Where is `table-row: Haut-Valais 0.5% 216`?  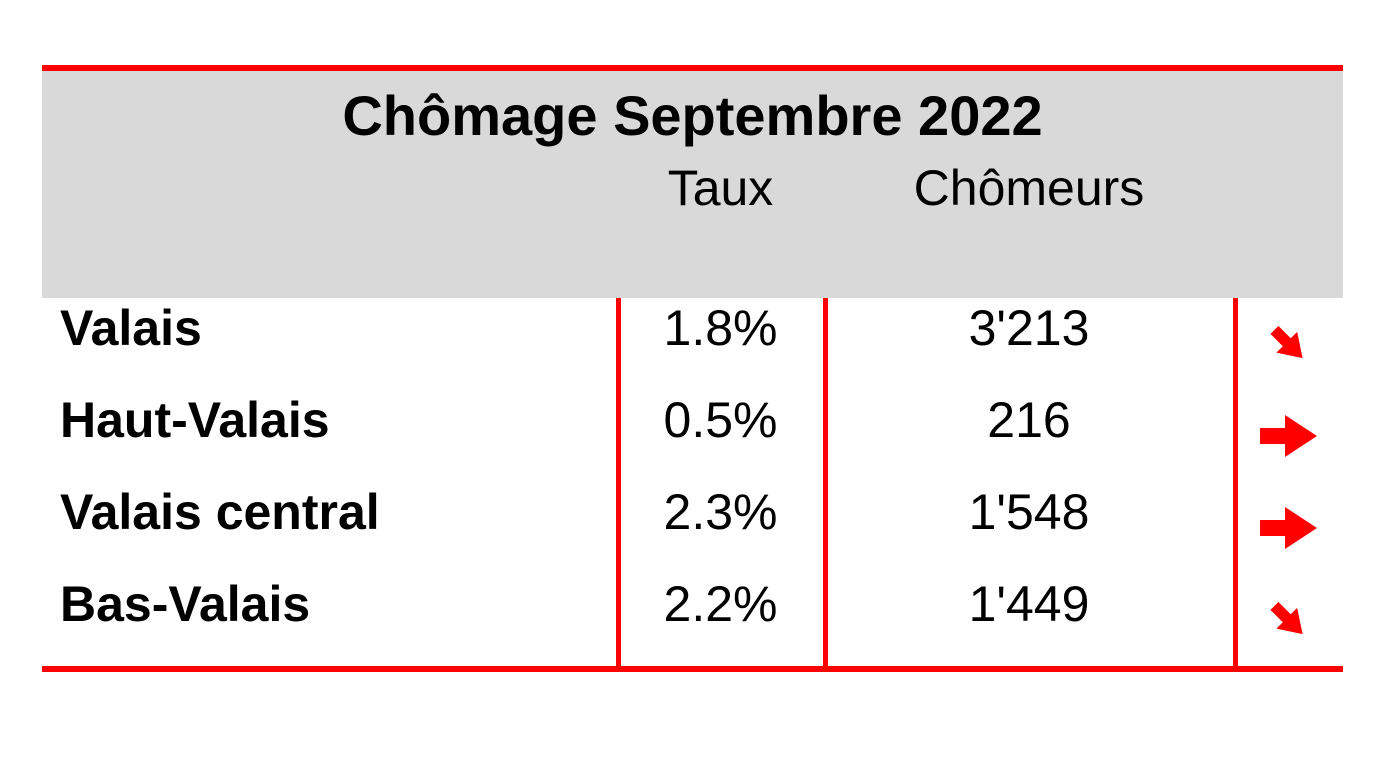
table-row: Haut-Valais 0.5% 216 is located at coordinates (689, 436).